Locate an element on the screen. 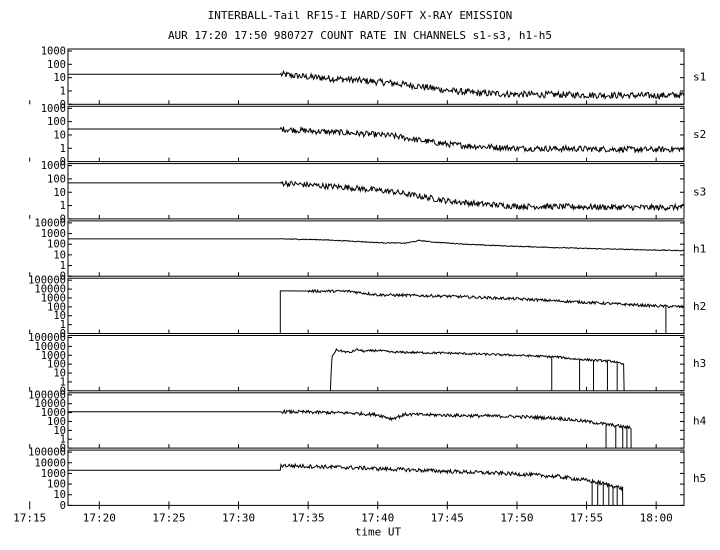  panel-frame-h3 is located at coordinates (376, 363).